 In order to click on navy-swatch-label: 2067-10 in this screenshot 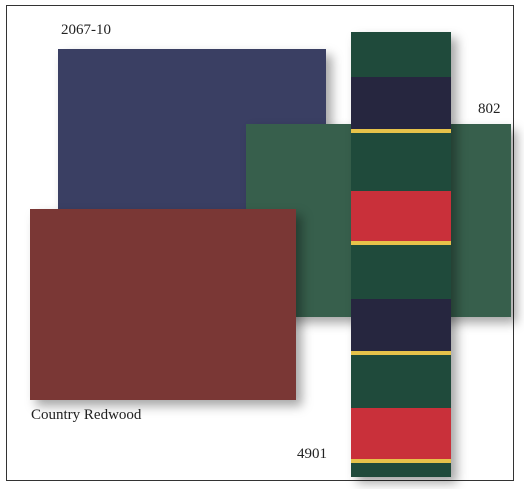, I will do `click(86, 30)`.